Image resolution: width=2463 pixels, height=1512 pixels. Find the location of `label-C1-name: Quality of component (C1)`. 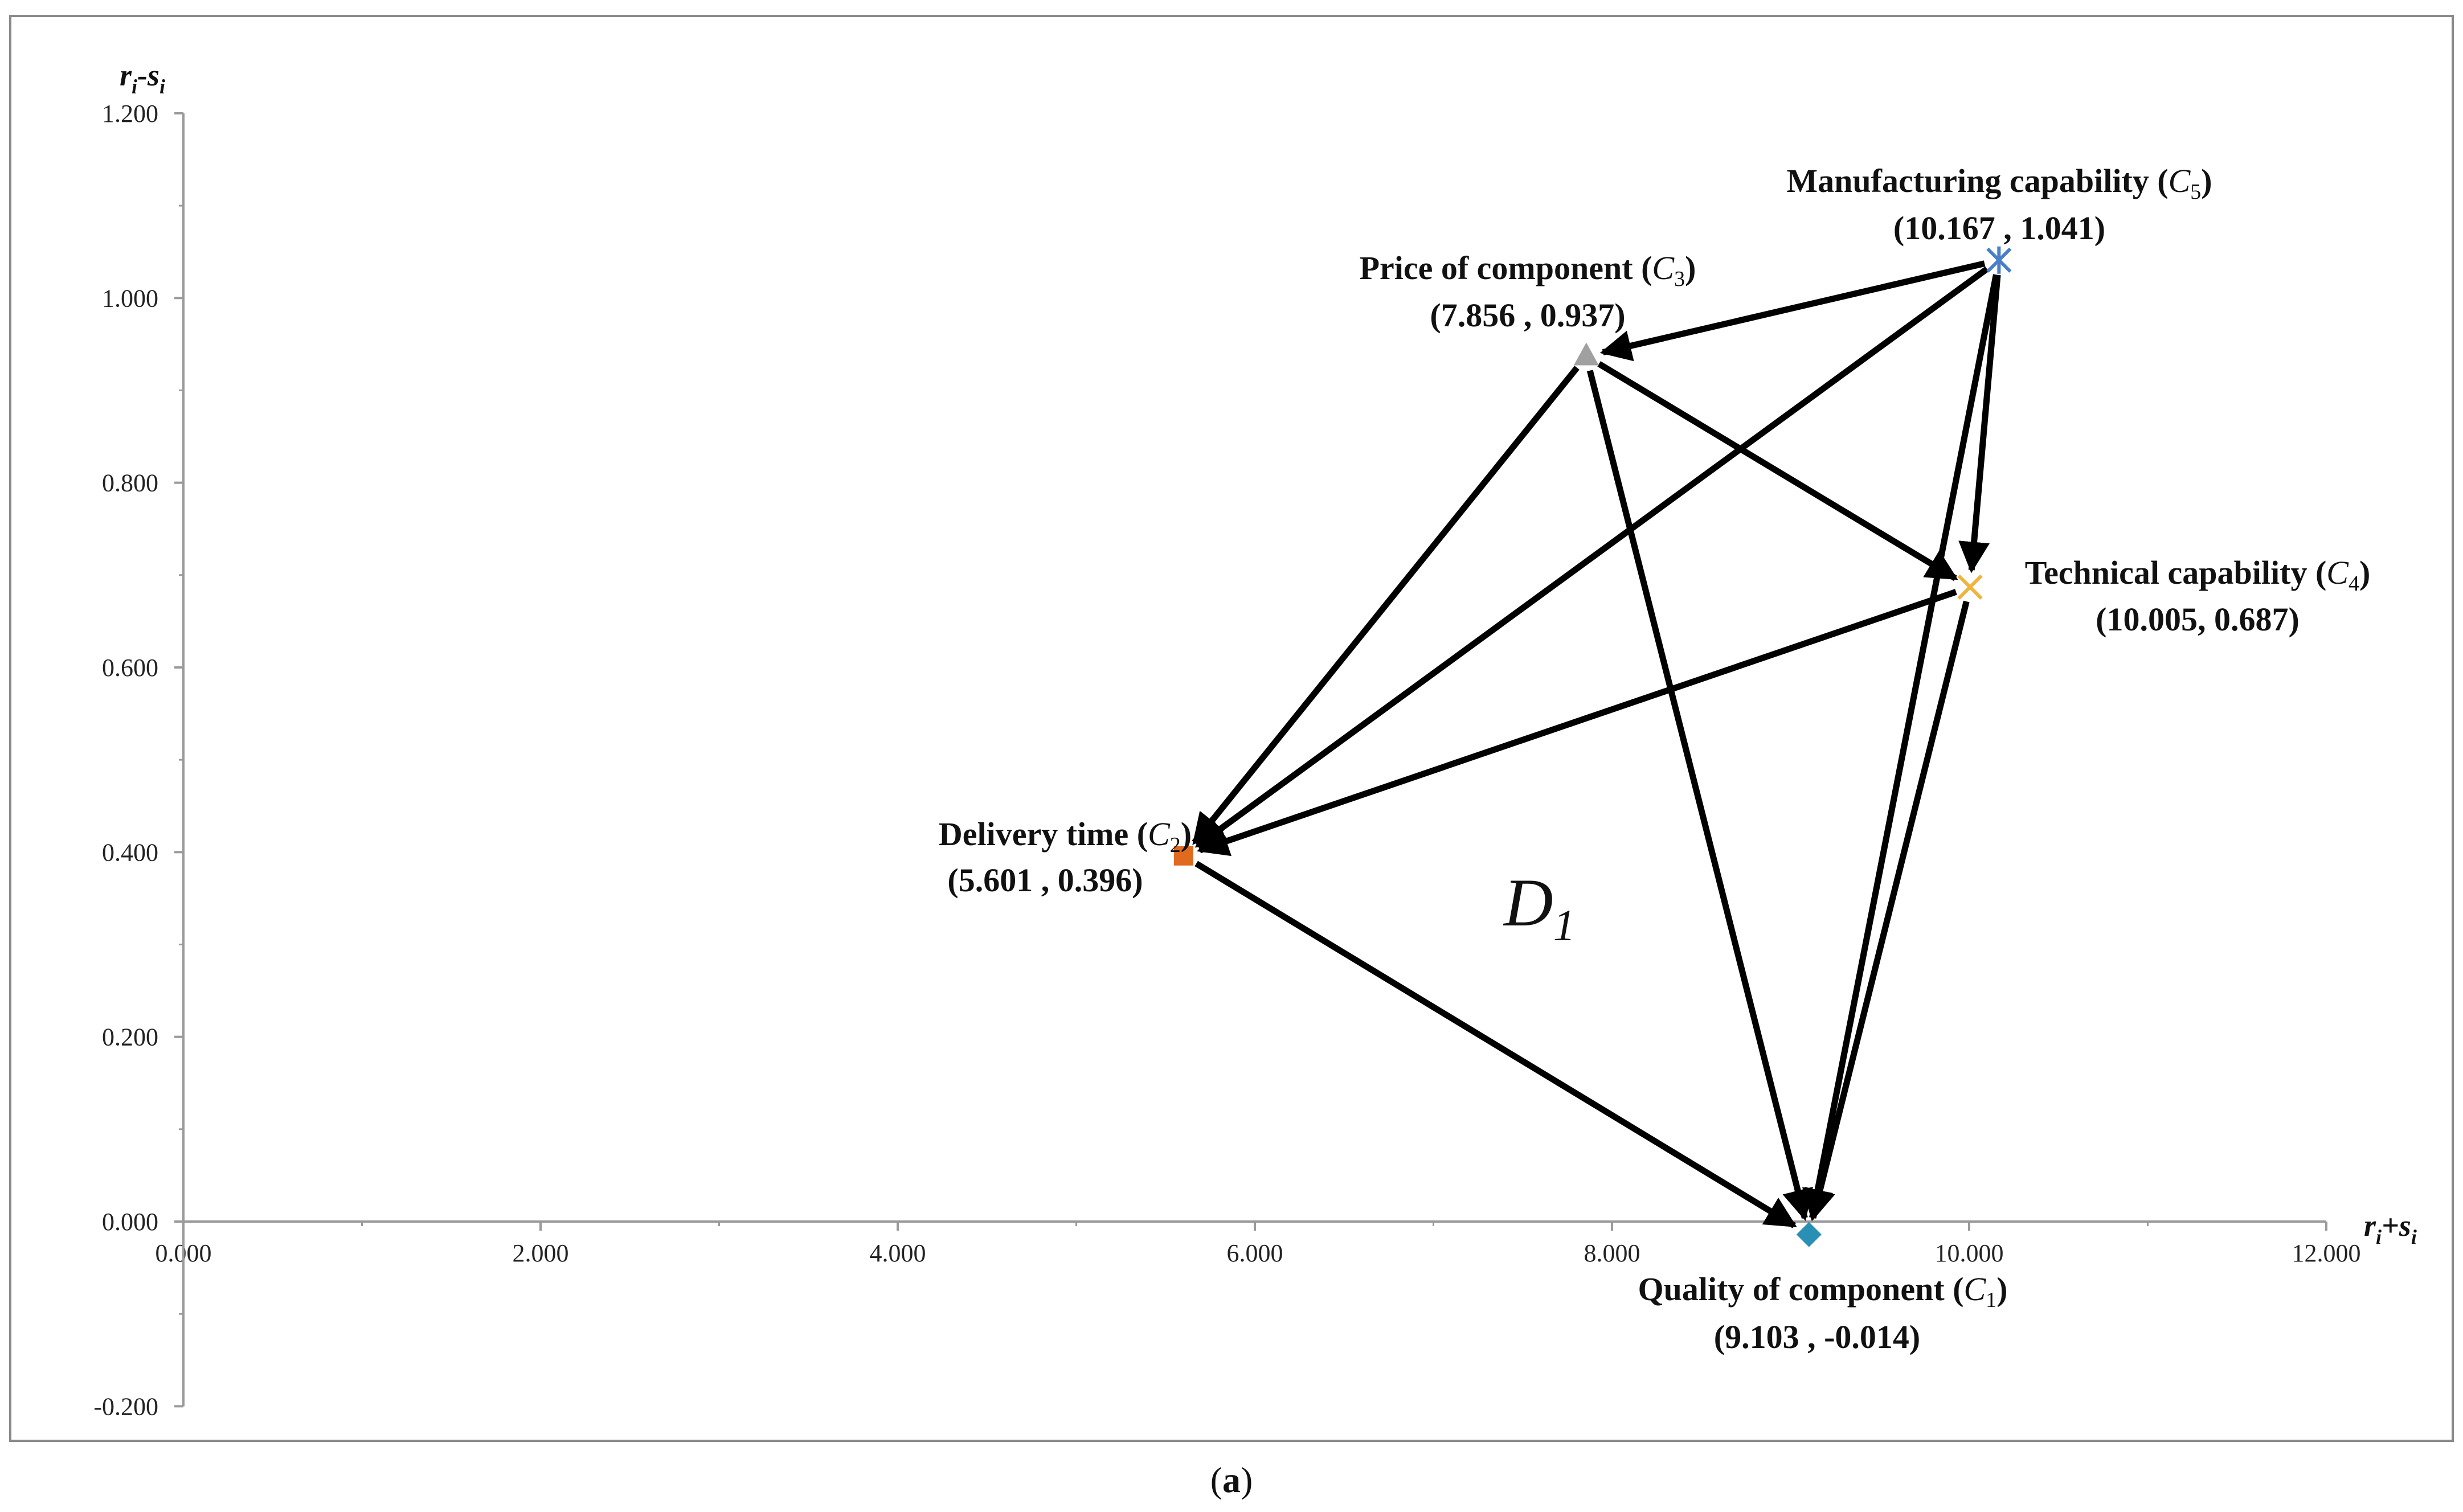

label-C1-name: Quality of component (C1) is located at coordinates (1823, 1291).